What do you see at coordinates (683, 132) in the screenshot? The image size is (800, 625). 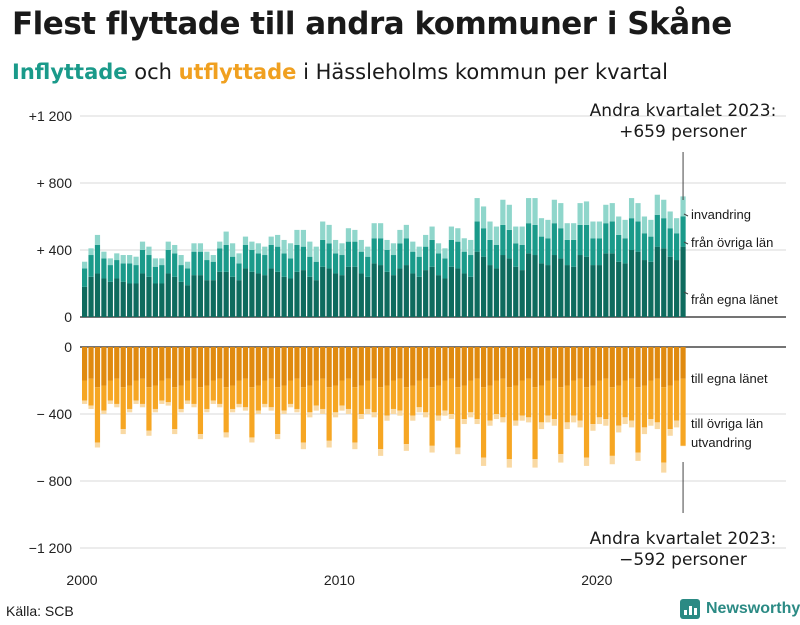 I see `annotation-top-line2: +659 personer` at bounding box center [683, 132].